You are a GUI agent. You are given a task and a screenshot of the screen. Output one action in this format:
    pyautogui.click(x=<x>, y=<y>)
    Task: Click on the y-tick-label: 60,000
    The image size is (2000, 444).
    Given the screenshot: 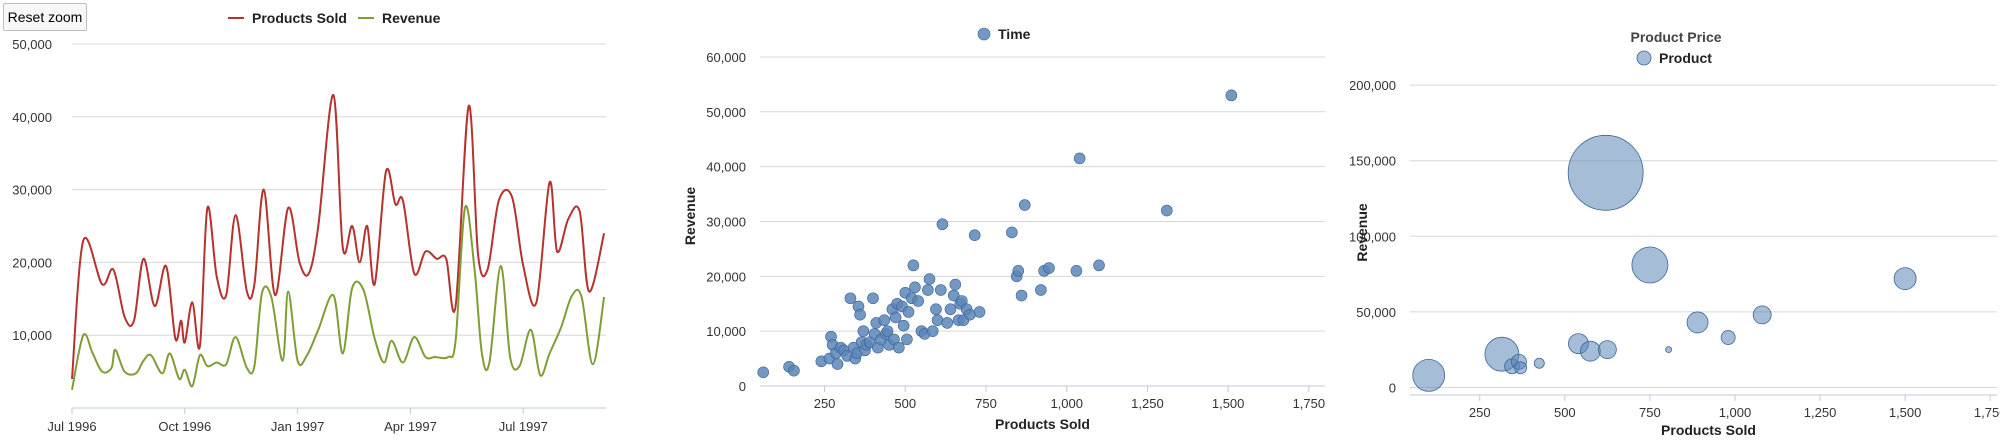 What is the action you would take?
    pyautogui.click(x=726, y=57)
    